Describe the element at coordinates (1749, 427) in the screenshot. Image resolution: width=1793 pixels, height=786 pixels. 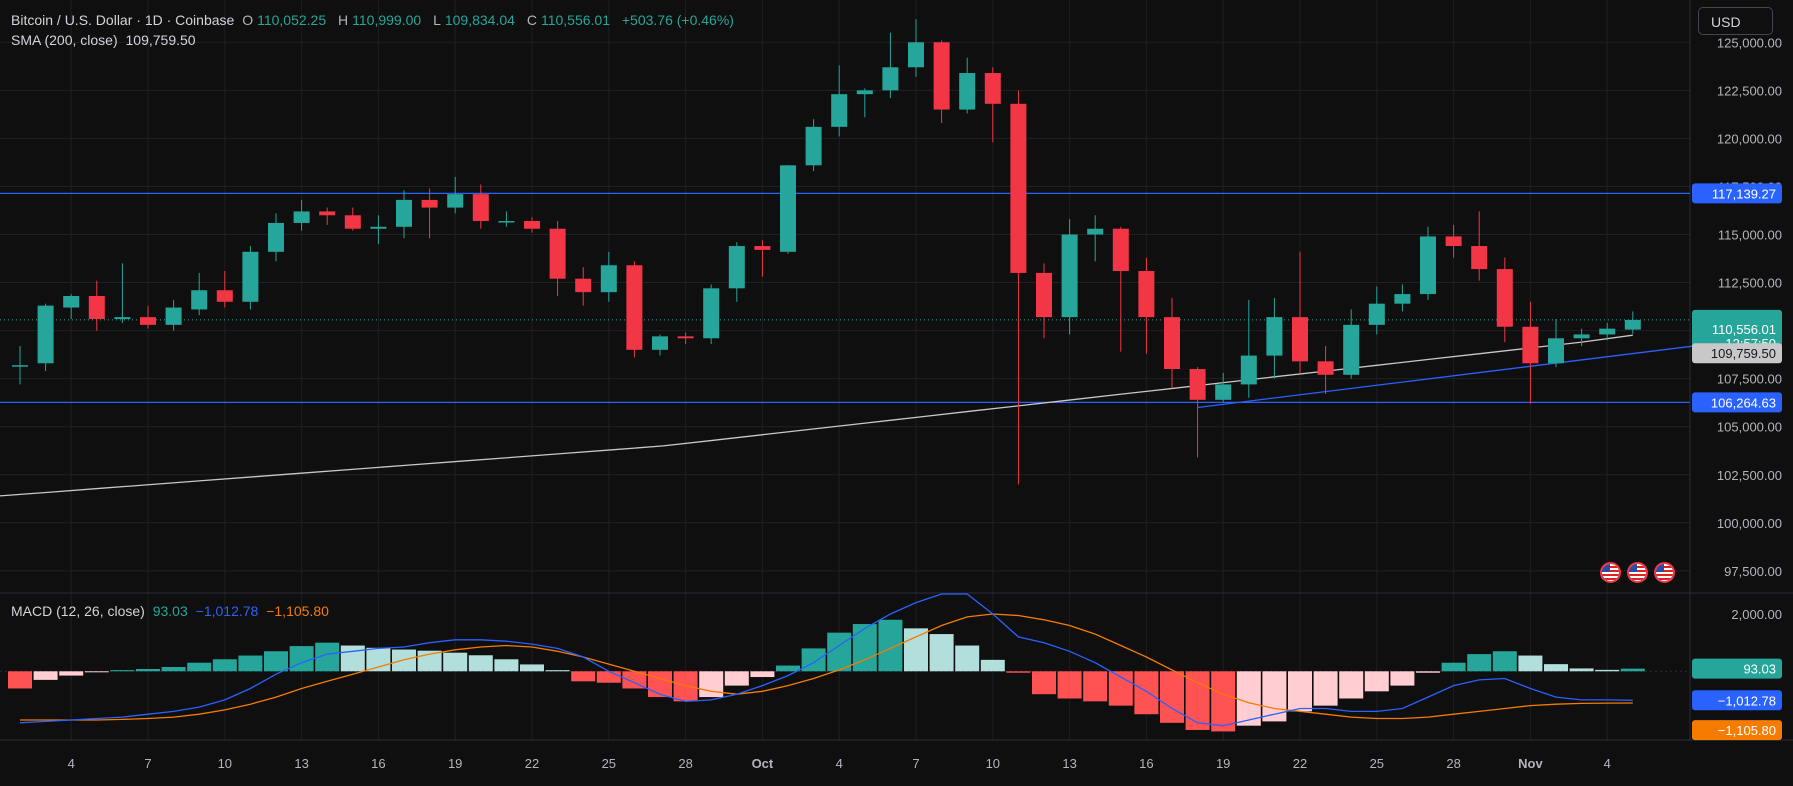
I see `price-tick-label: 105,000.00` at that location.